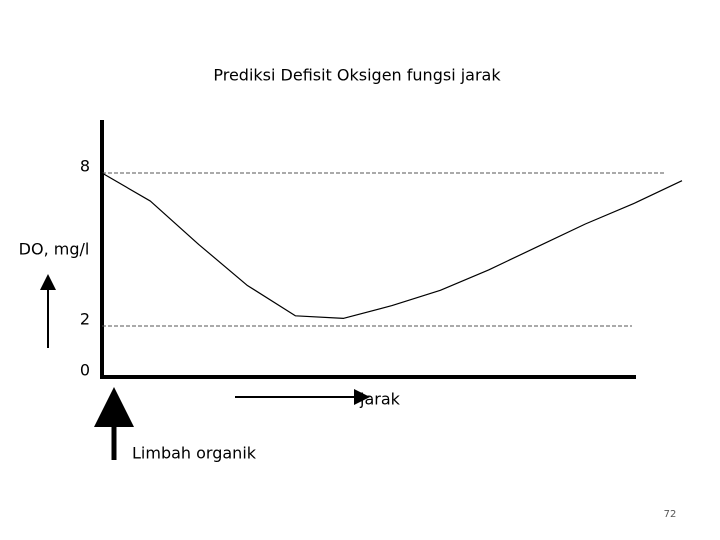  I want to click on y-tick-label: 2, so click(85, 319).